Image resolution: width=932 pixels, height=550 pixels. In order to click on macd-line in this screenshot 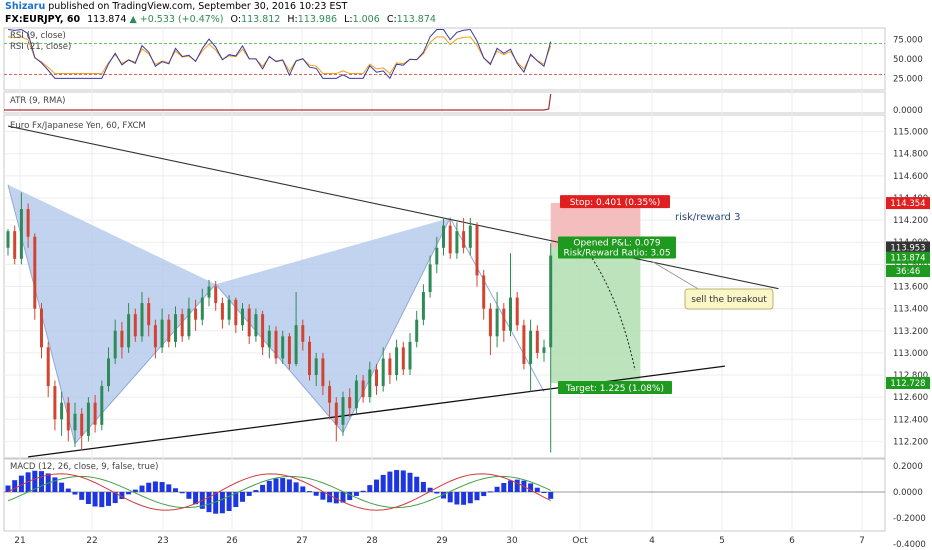, I will do `click(279, 492)`.